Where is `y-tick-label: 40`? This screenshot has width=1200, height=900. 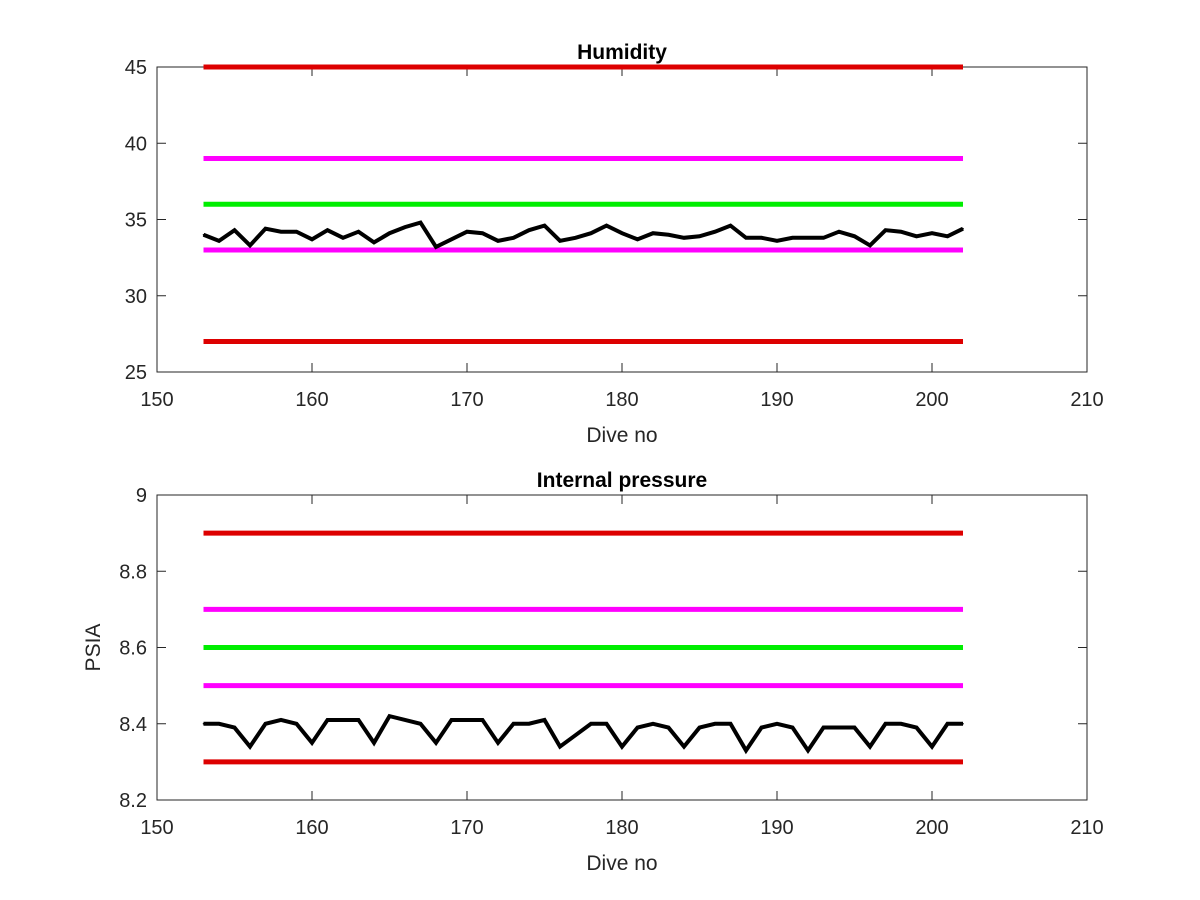 y-tick-label: 40 is located at coordinates (136, 144).